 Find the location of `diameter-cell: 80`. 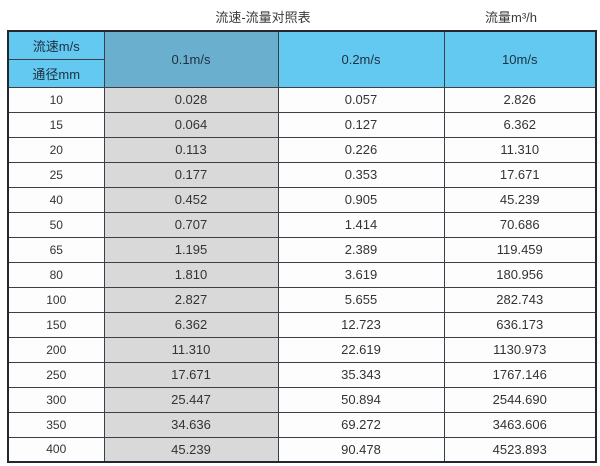

diameter-cell: 80 is located at coordinates (56, 274).